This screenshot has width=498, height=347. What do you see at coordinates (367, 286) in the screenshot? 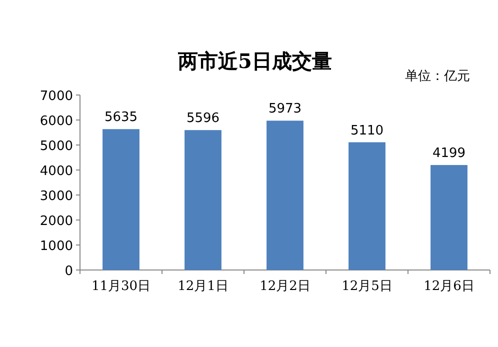
I see `x-tick-label: 12月5日` at bounding box center [367, 286].